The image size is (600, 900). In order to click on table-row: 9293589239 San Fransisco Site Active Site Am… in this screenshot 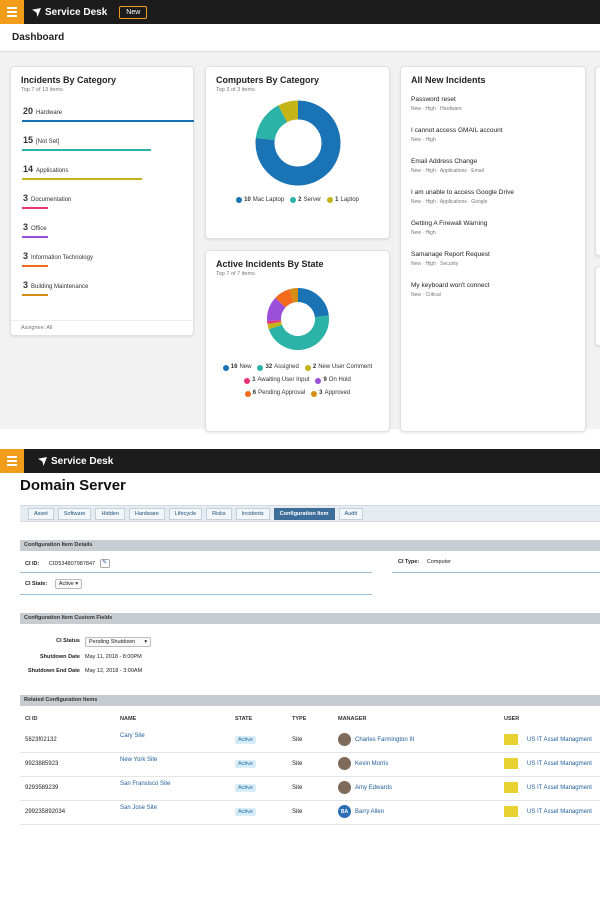, I will do `click(310, 789)`.